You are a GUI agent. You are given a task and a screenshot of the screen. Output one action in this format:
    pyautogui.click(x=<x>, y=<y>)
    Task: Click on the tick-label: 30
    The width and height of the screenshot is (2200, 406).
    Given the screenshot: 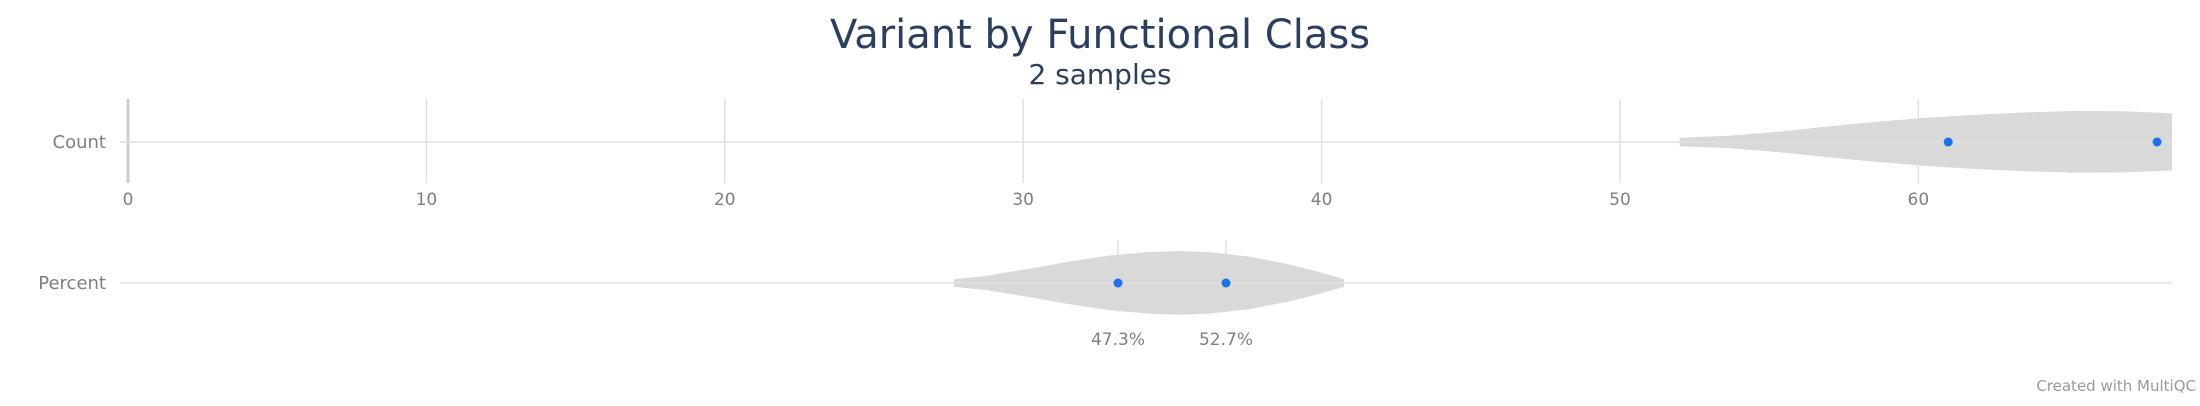 What is the action you would take?
    pyautogui.click(x=1023, y=200)
    